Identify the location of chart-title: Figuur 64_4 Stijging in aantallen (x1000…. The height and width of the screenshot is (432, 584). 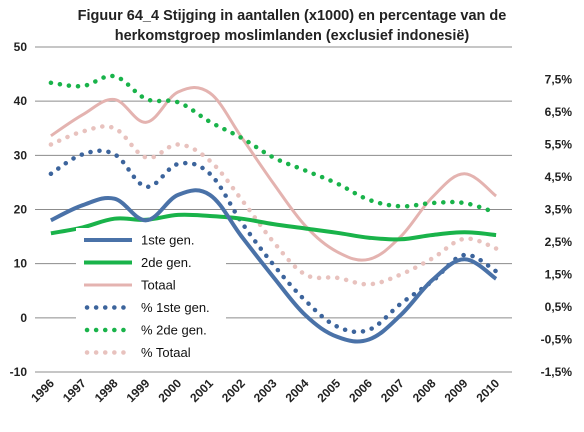
(292, 26).